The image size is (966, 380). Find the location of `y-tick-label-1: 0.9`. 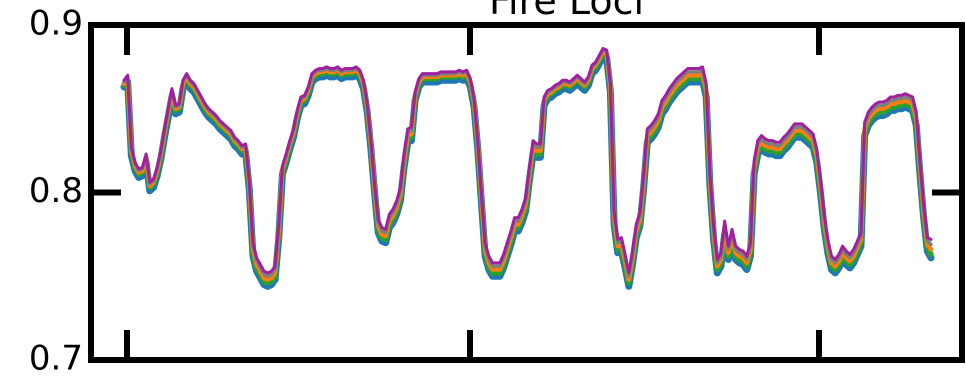

y-tick-label-1: 0.9 is located at coordinates (56, 24).